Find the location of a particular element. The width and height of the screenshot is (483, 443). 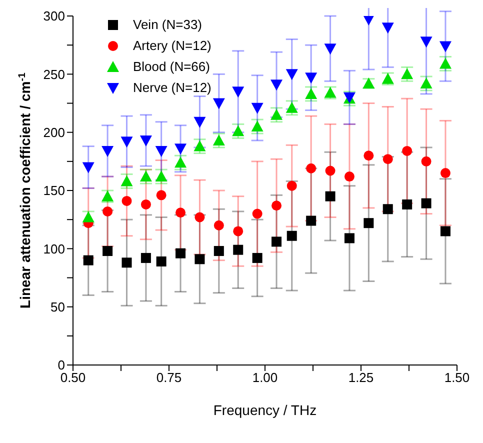

x-tick-label: 1.00 is located at coordinates (265, 378).